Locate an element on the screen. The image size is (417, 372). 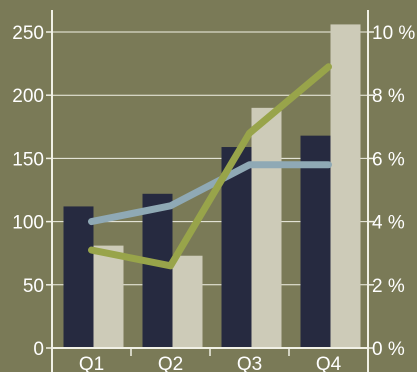
y-right-tick-label: 6 % is located at coordinates (388, 159).